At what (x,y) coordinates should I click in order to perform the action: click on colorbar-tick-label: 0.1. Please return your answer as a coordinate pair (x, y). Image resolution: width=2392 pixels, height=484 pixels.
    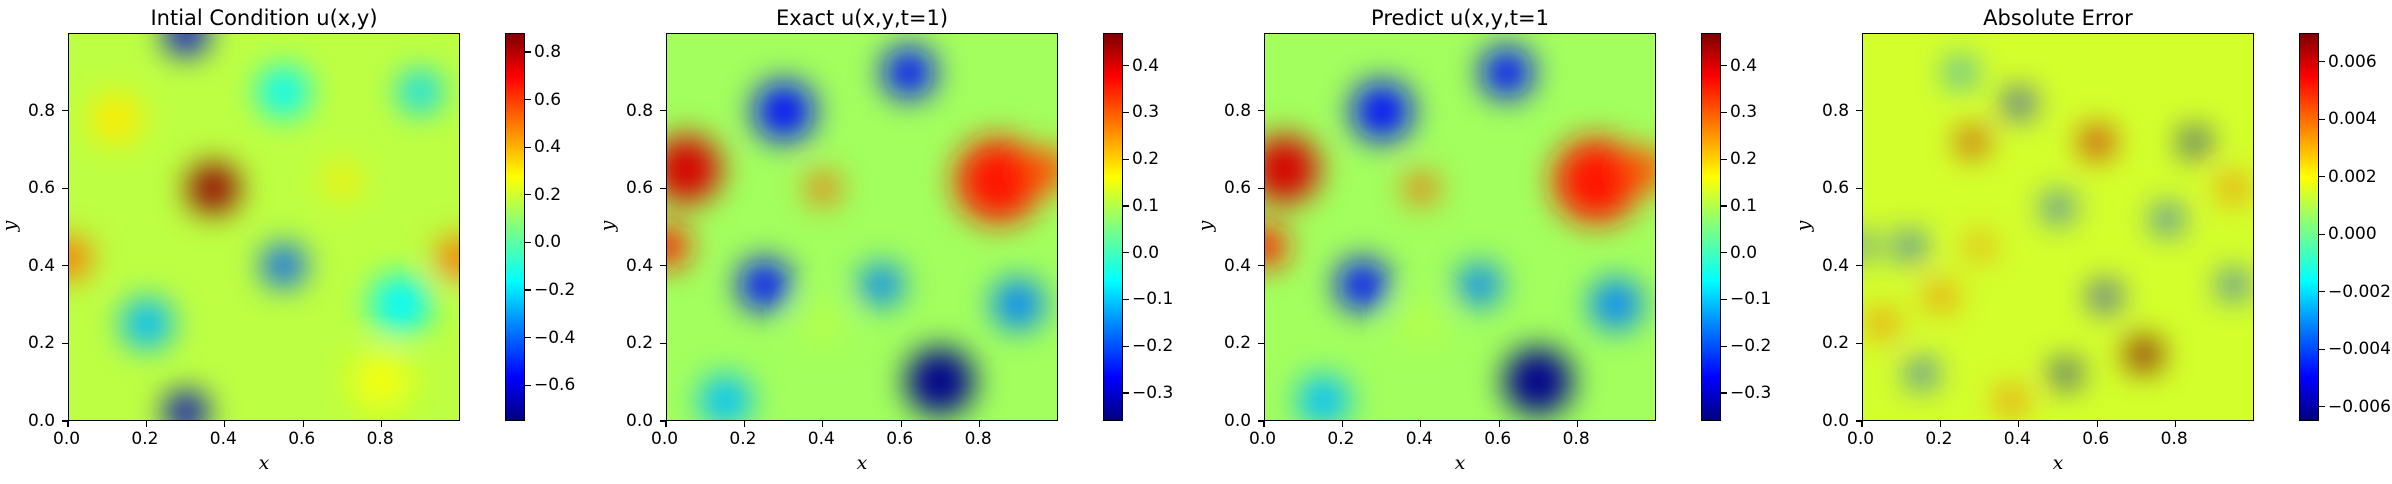
    Looking at the image, I should click on (1744, 205).